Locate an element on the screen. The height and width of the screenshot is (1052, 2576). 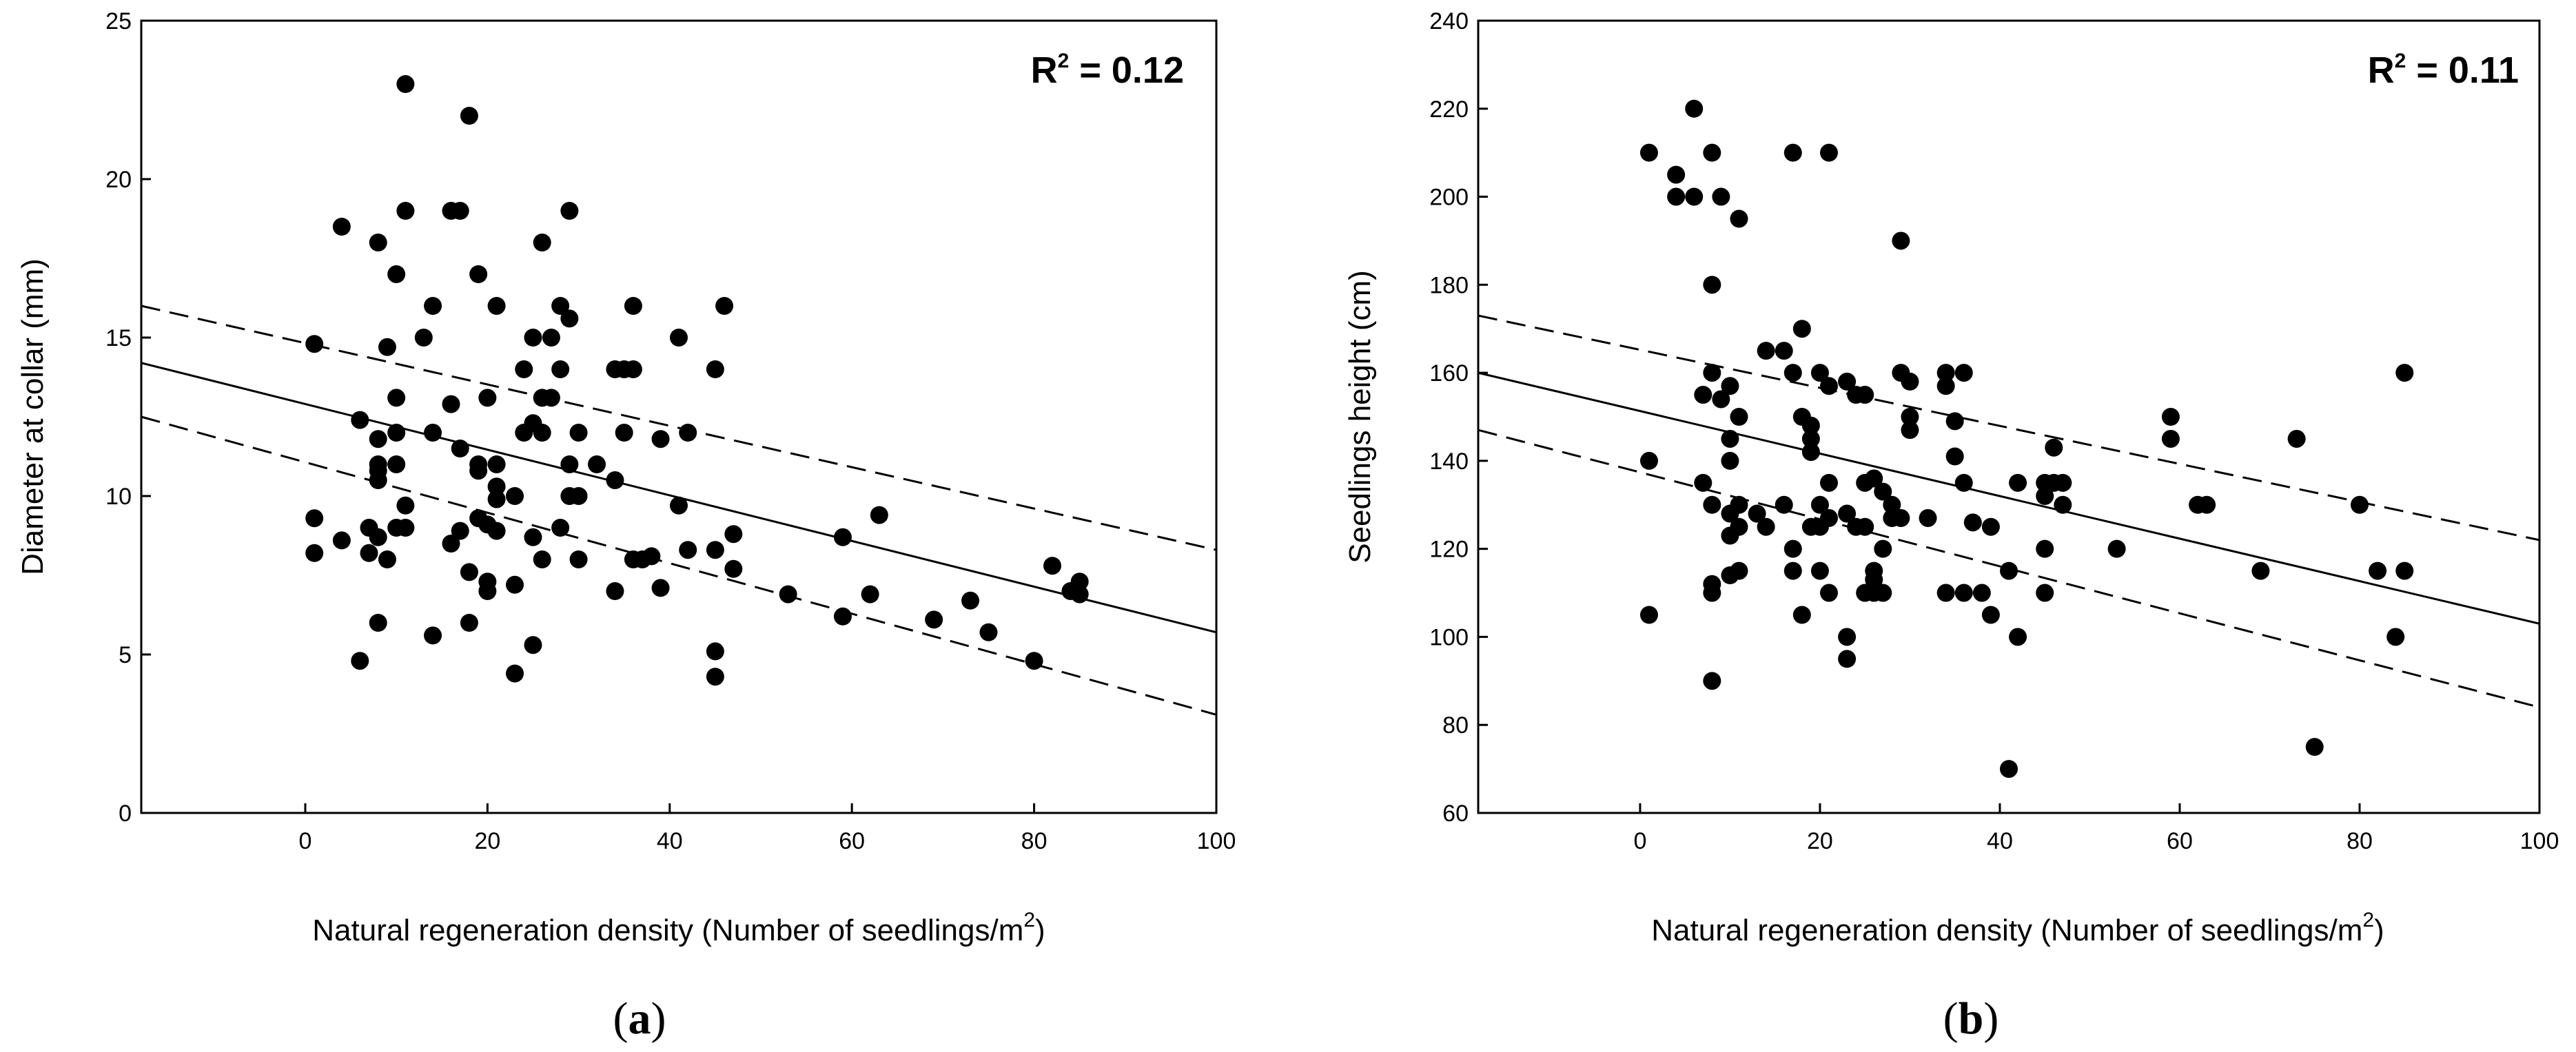
y-tick-label: 10 is located at coordinates (118, 497).